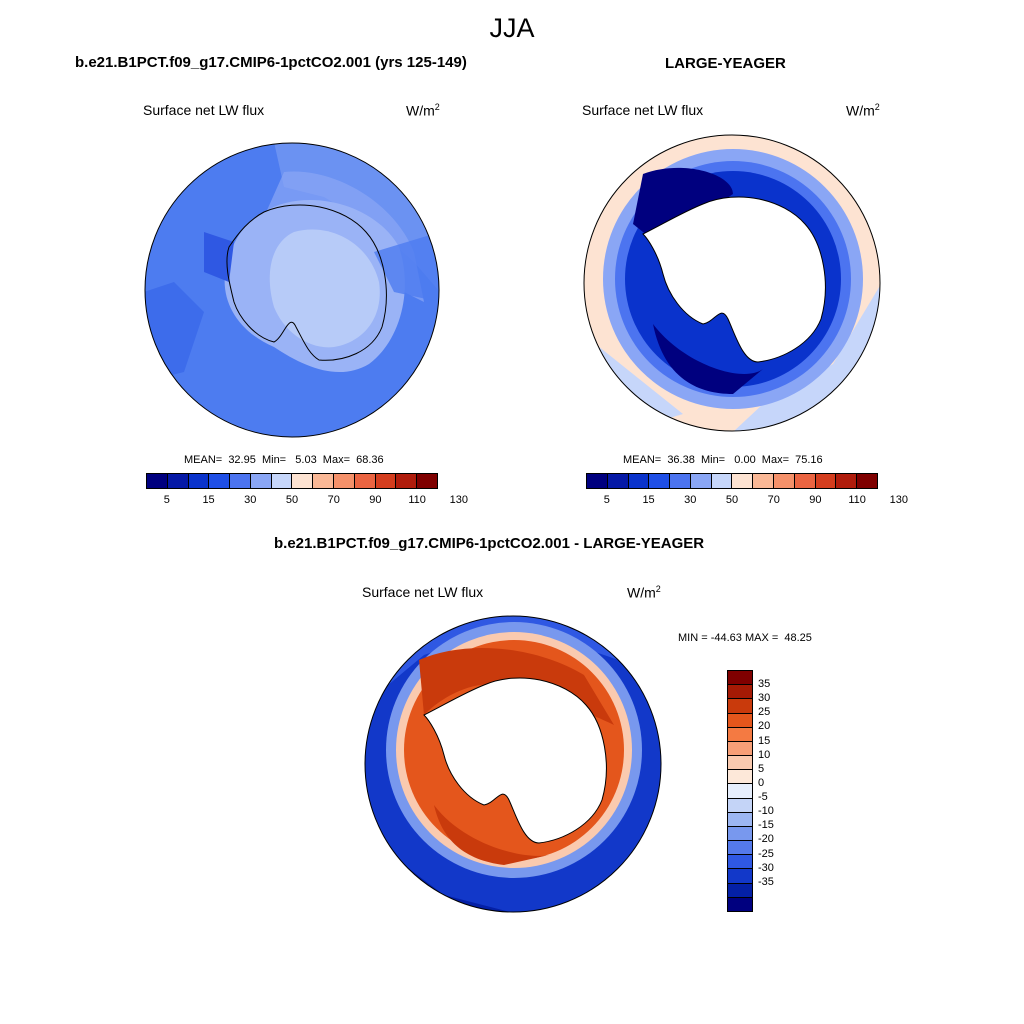 The height and width of the screenshot is (1024, 1024). Describe the element at coordinates (764, 712) in the screenshot. I see `diff-colorbar-tick-label: 25` at that location.